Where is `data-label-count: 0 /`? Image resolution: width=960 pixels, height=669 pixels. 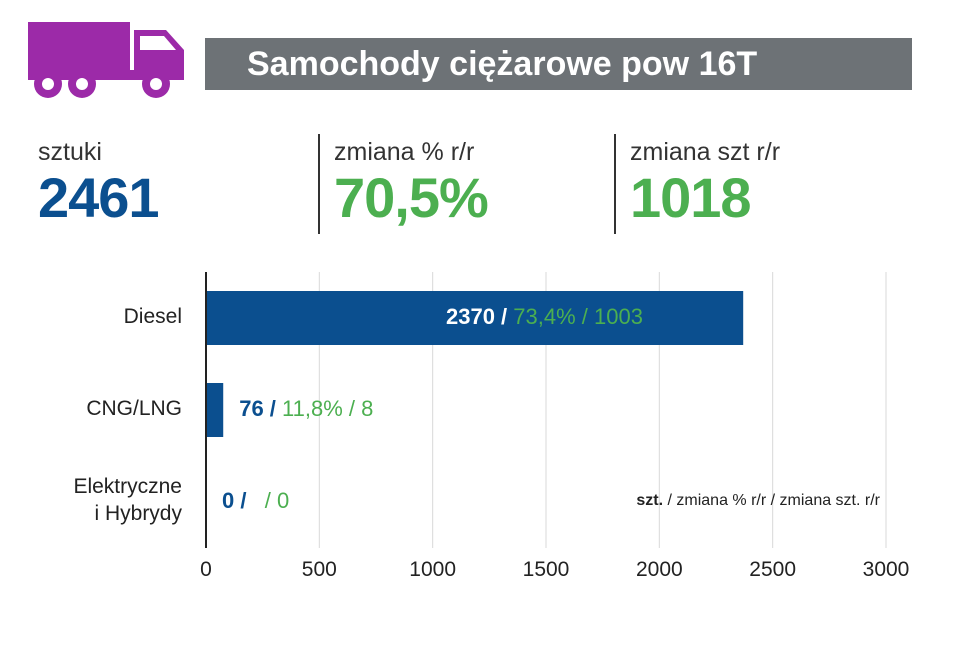
data-label-count: 0 / is located at coordinates (234, 500).